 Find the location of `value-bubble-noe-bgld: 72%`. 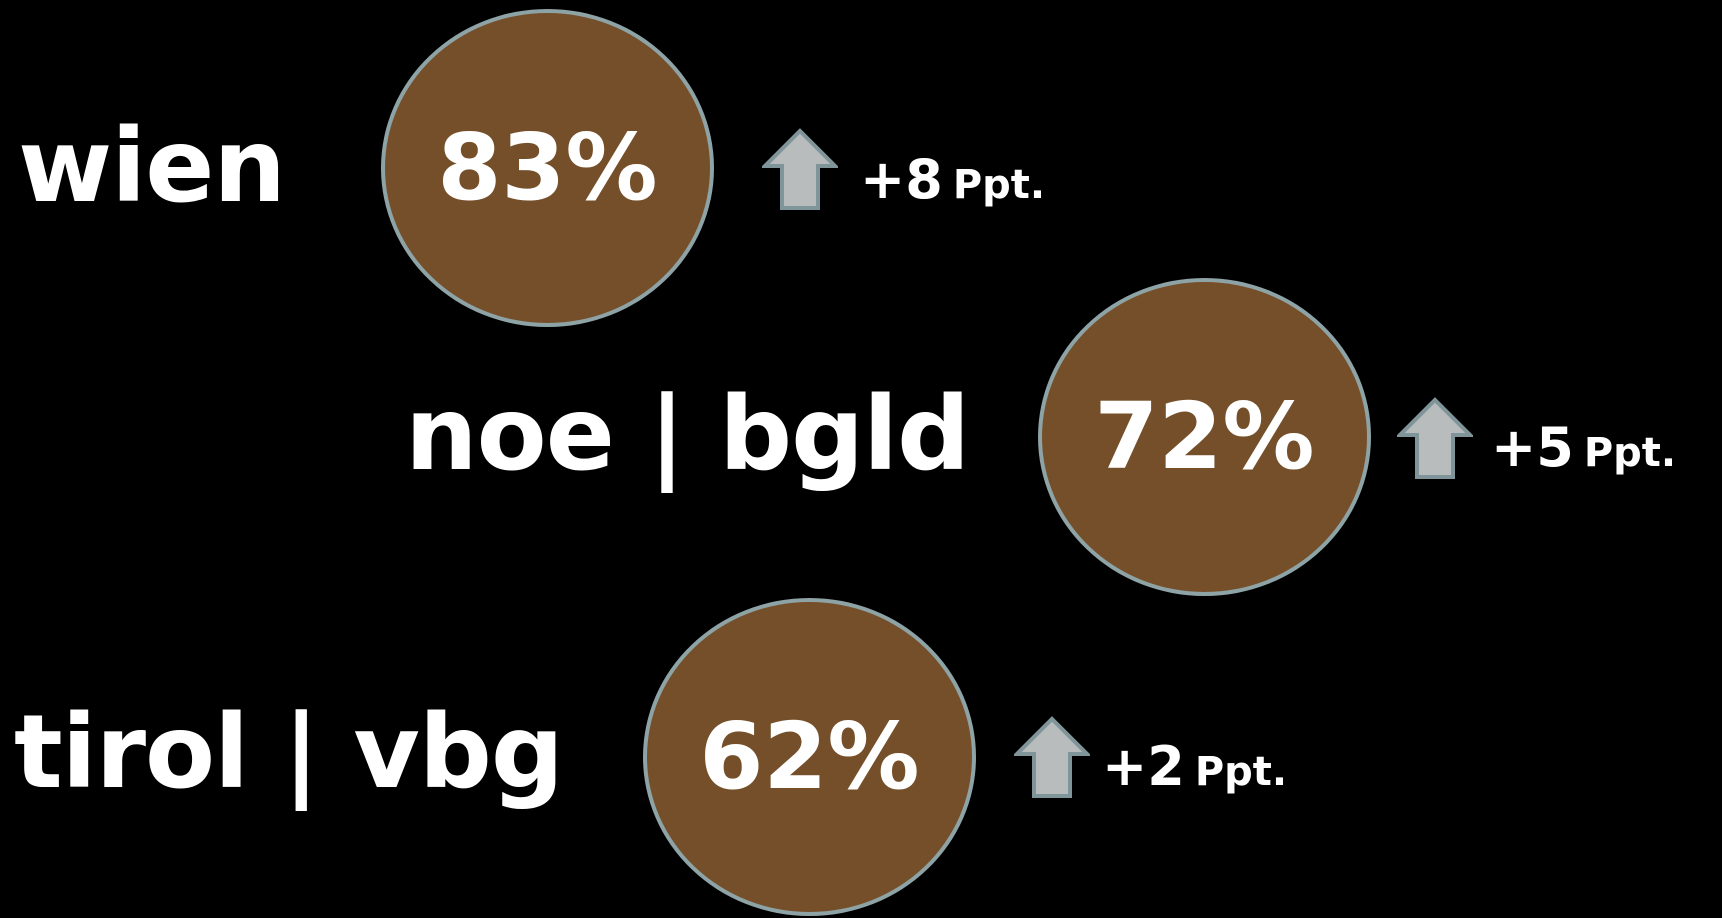

value-bubble-noe-bgld: 72% is located at coordinates (1204, 437).